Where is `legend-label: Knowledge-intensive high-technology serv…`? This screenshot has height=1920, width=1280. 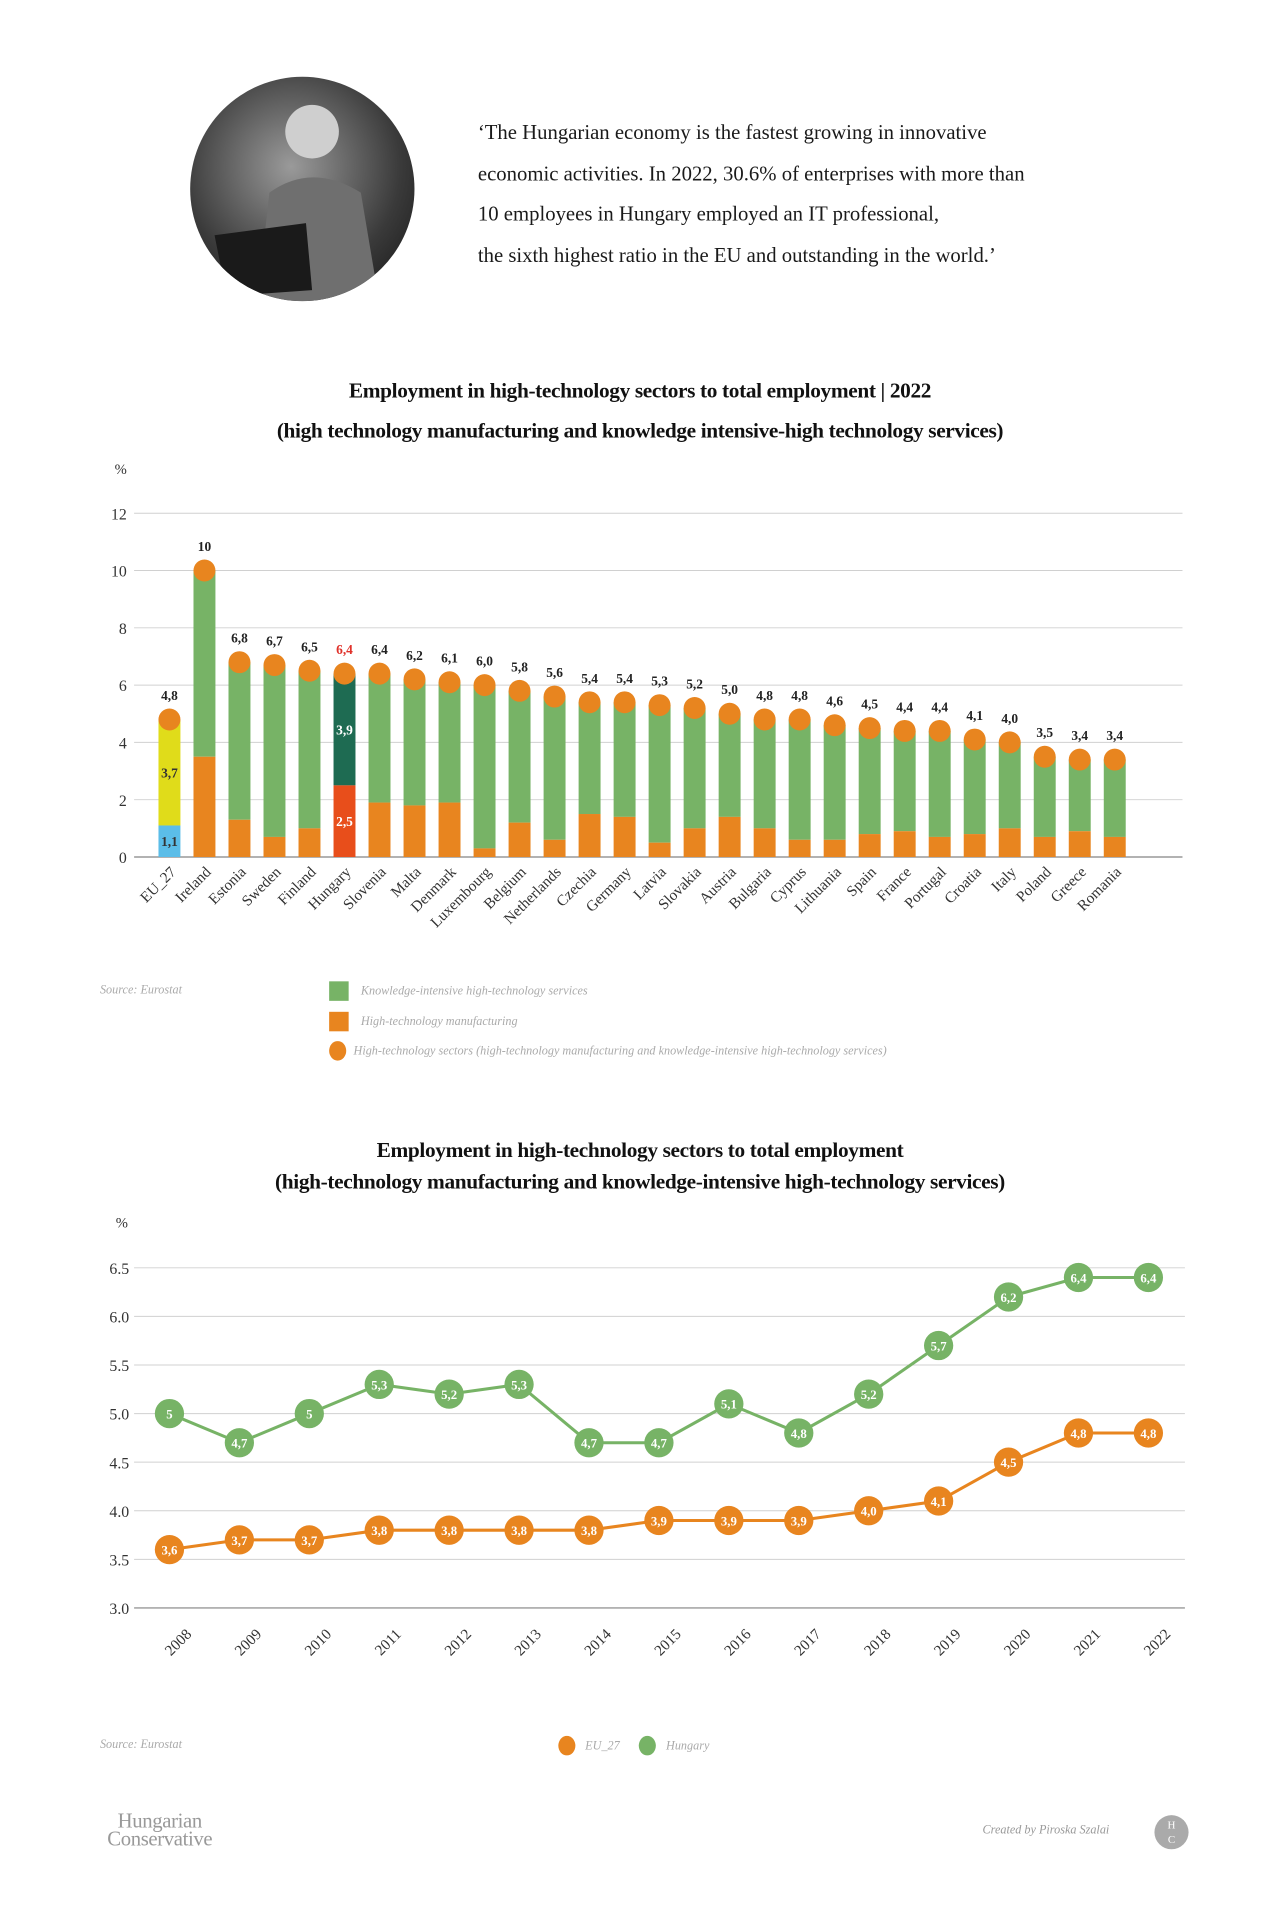
legend-label: Knowledge-intensive high-technology serv… is located at coordinates (474, 991).